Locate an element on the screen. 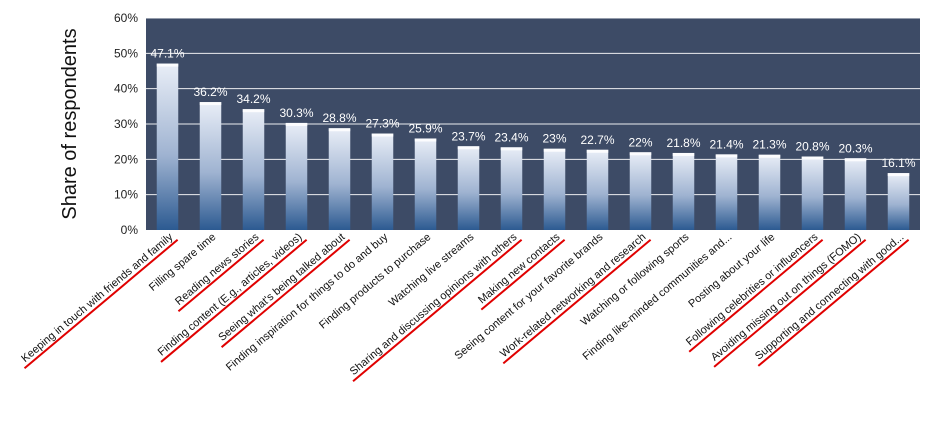 The height and width of the screenshot is (426, 931). y-tick-label: 10% is located at coordinates (126, 195).